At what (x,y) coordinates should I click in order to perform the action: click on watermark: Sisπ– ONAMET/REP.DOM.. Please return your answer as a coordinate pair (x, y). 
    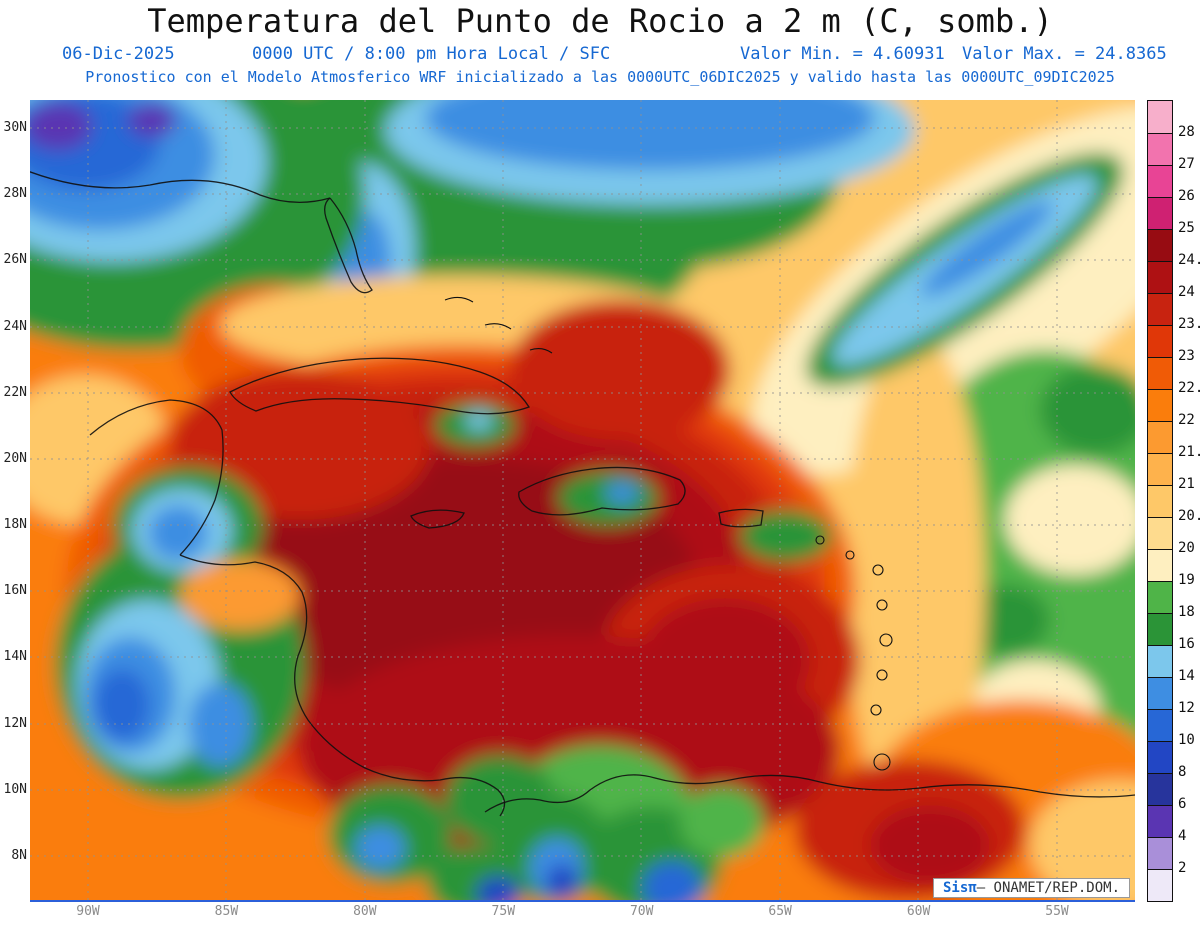
    Looking at the image, I should click on (1031, 888).